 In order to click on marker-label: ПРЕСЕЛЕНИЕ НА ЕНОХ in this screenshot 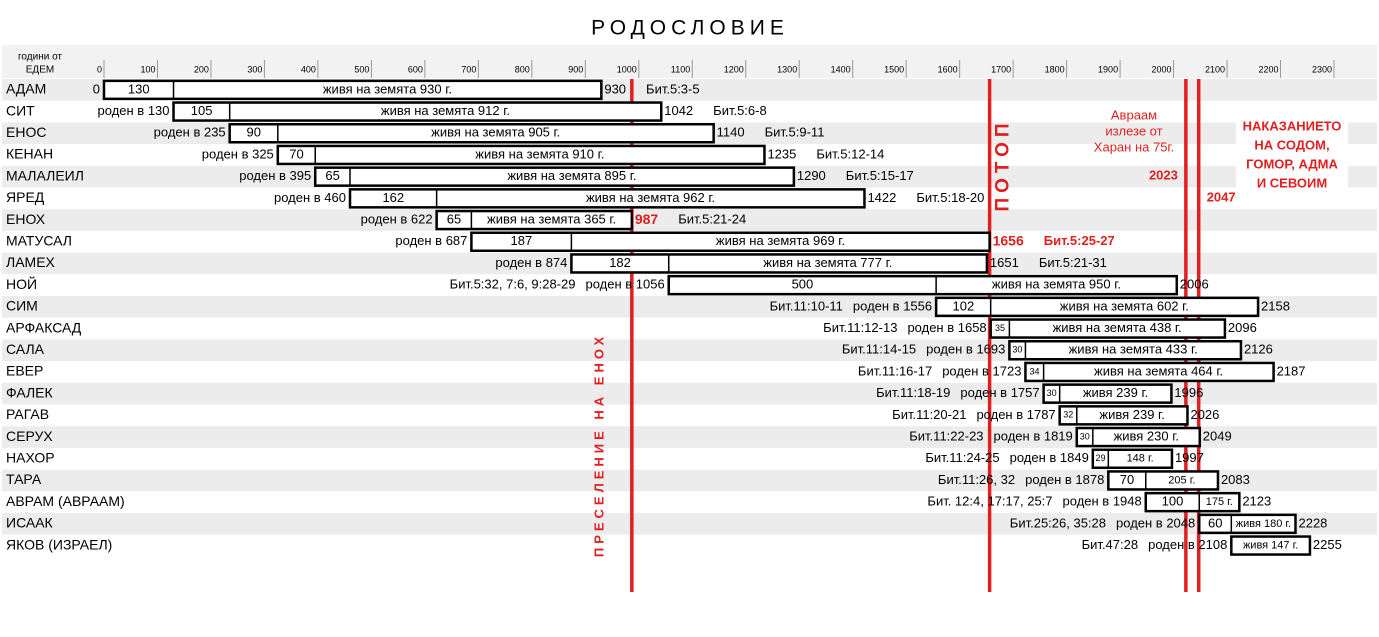, I will do `click(598, 445)`.